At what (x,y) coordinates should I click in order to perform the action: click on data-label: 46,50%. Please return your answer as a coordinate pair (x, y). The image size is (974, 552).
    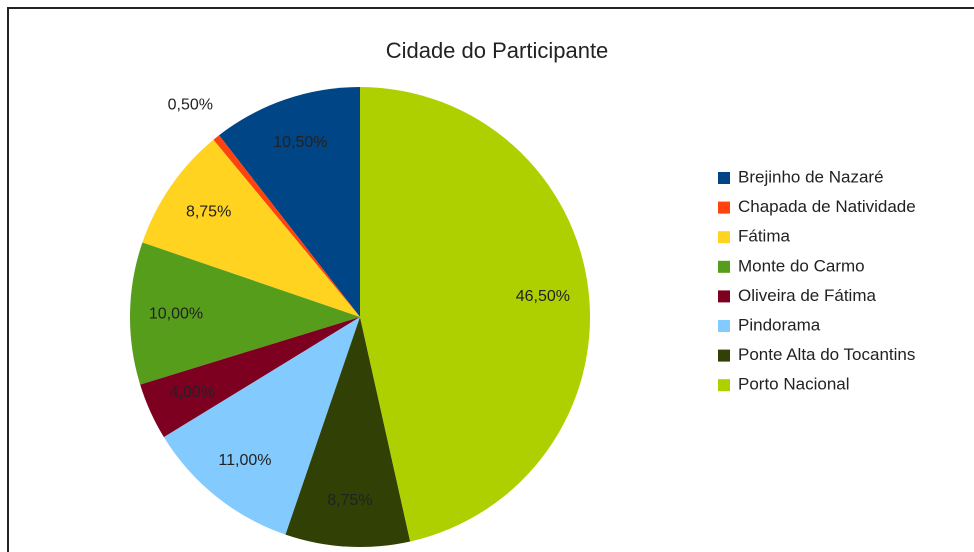
    Looking at the image, I should click on (543, 296).